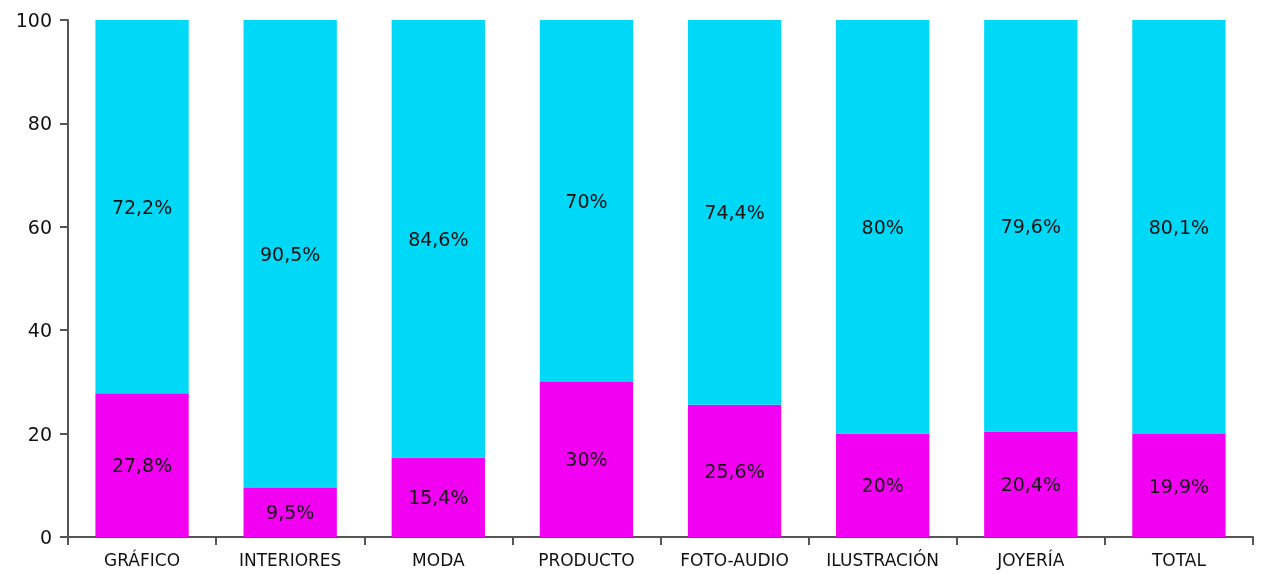 This screenshot has height=574, width=1261. Describe the element at coordinates (39, 433) in the screenshot. I see `y-tick-label: 20` at that location.